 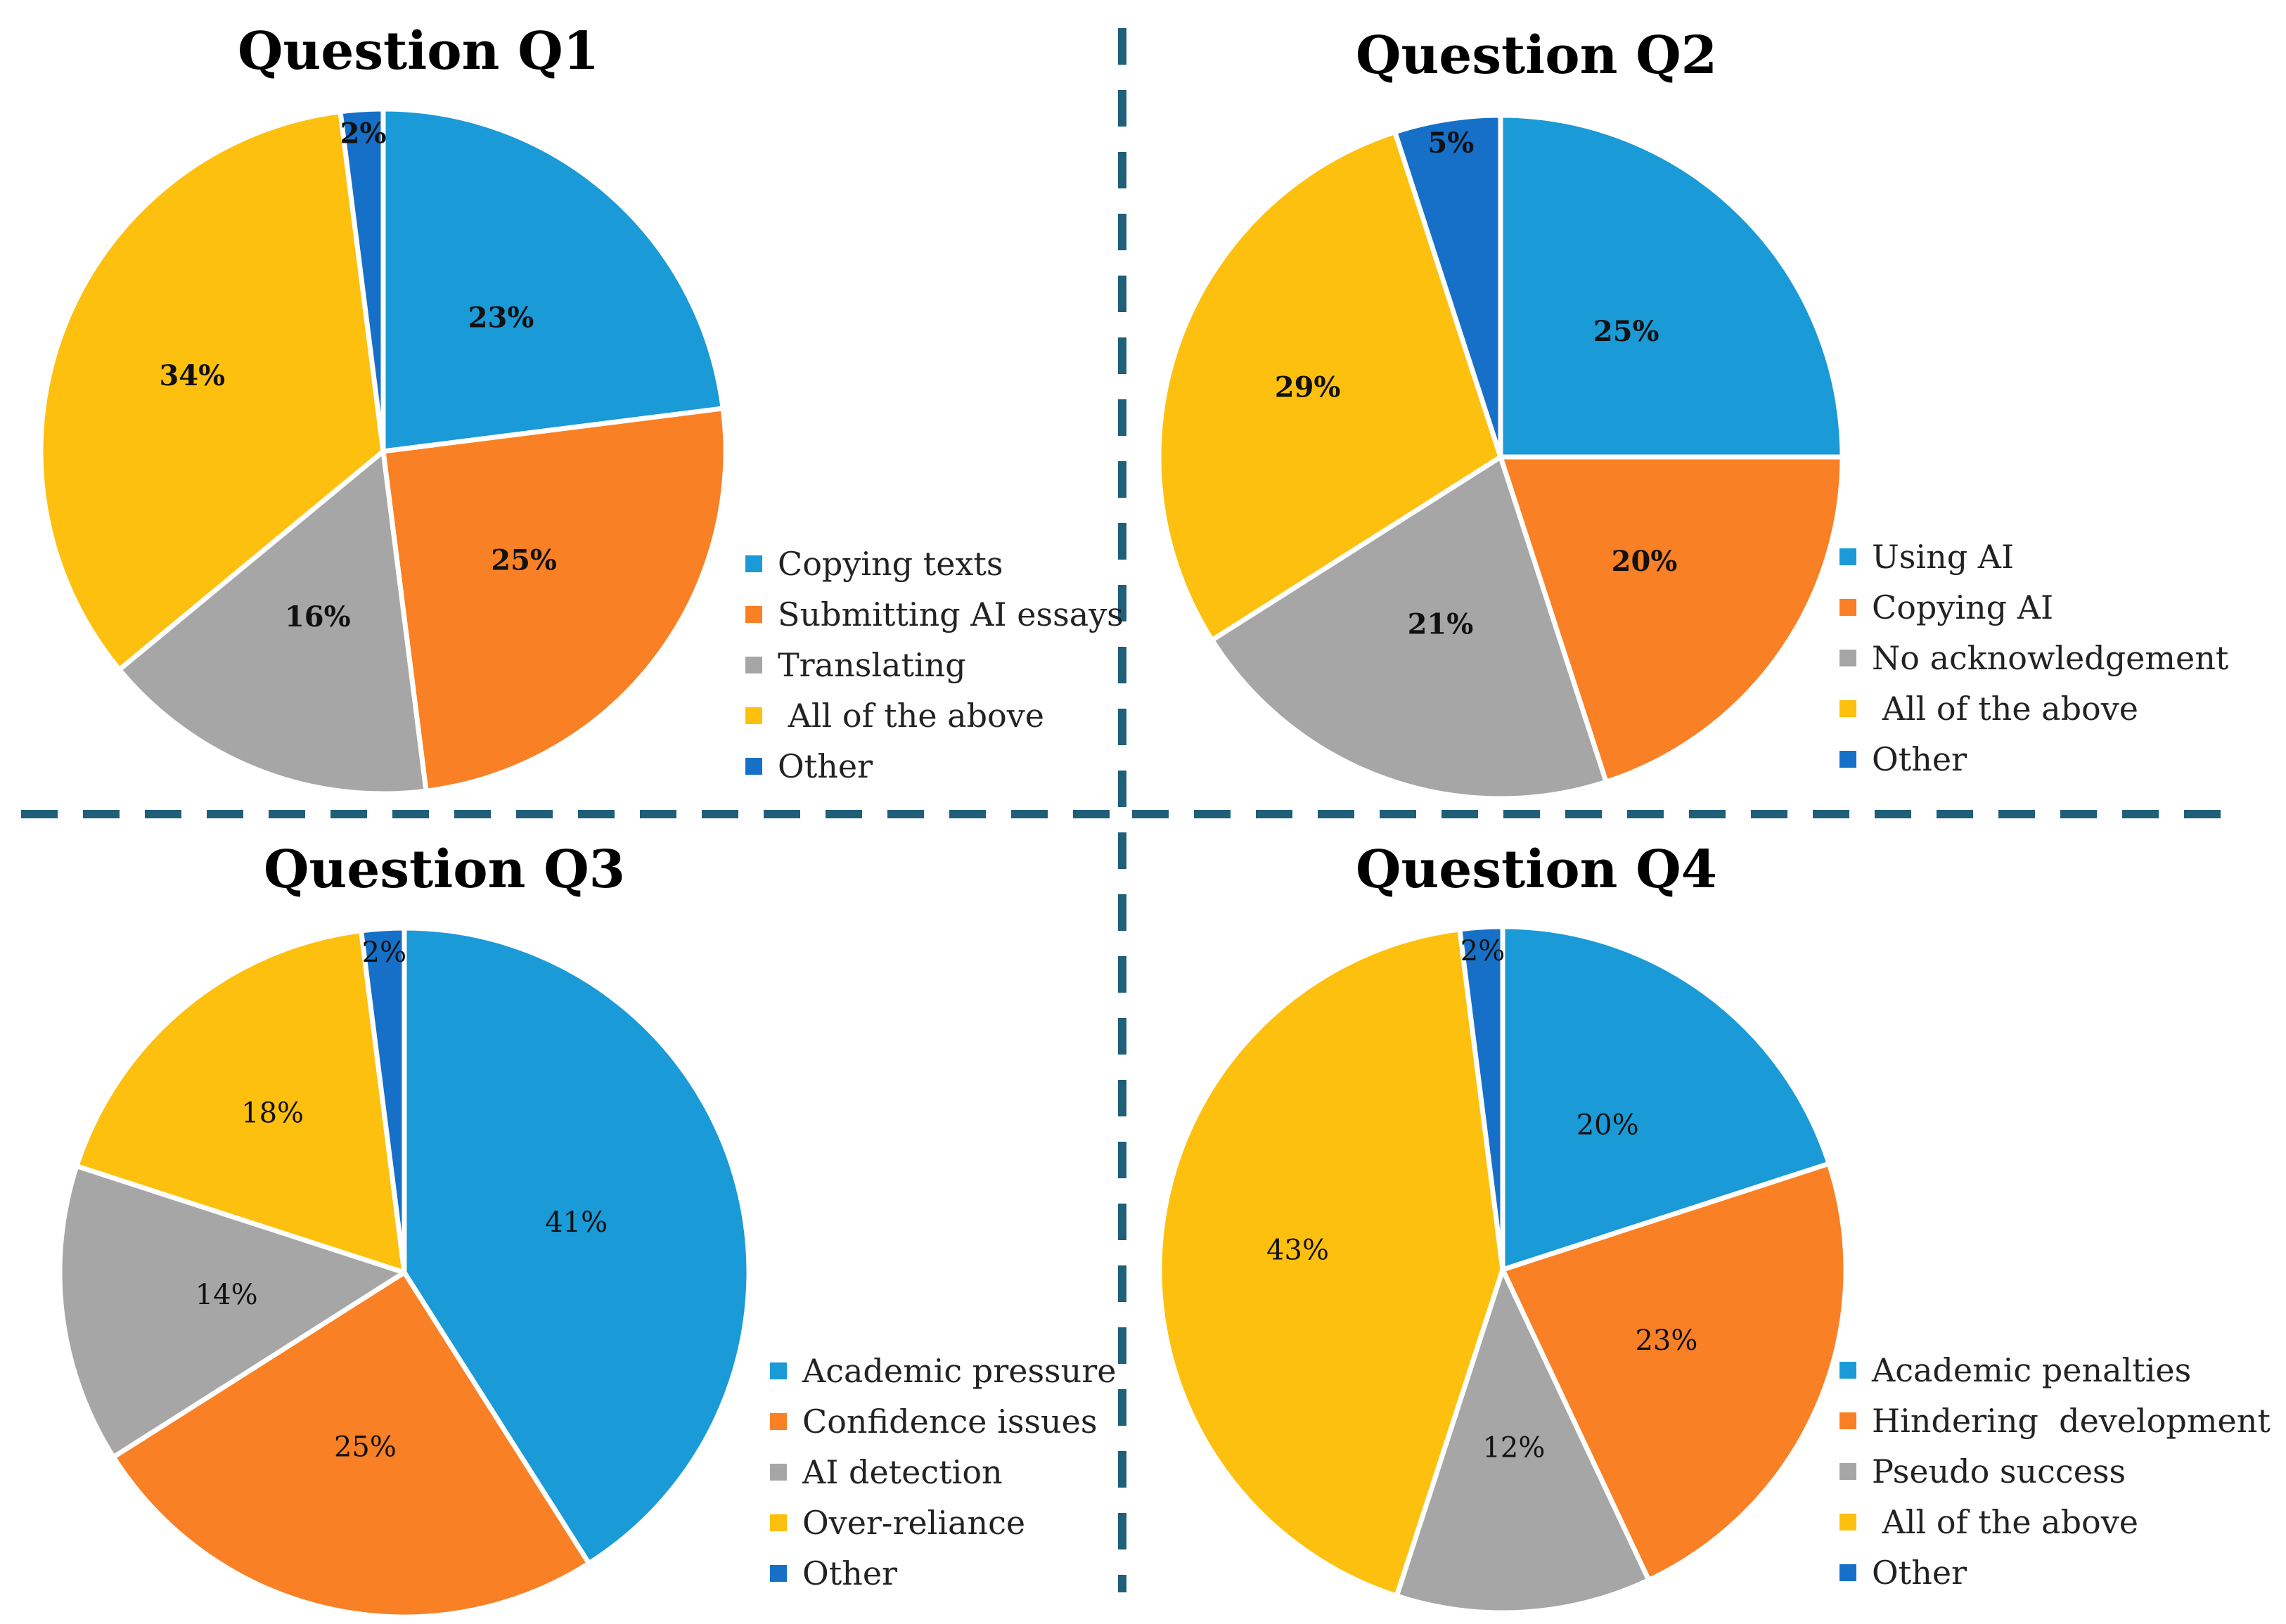 What do you see at coordinates (914, 1523) in the screenshot?
I see `legend-label: Over-reliance` at bounding box center [914, 1523].